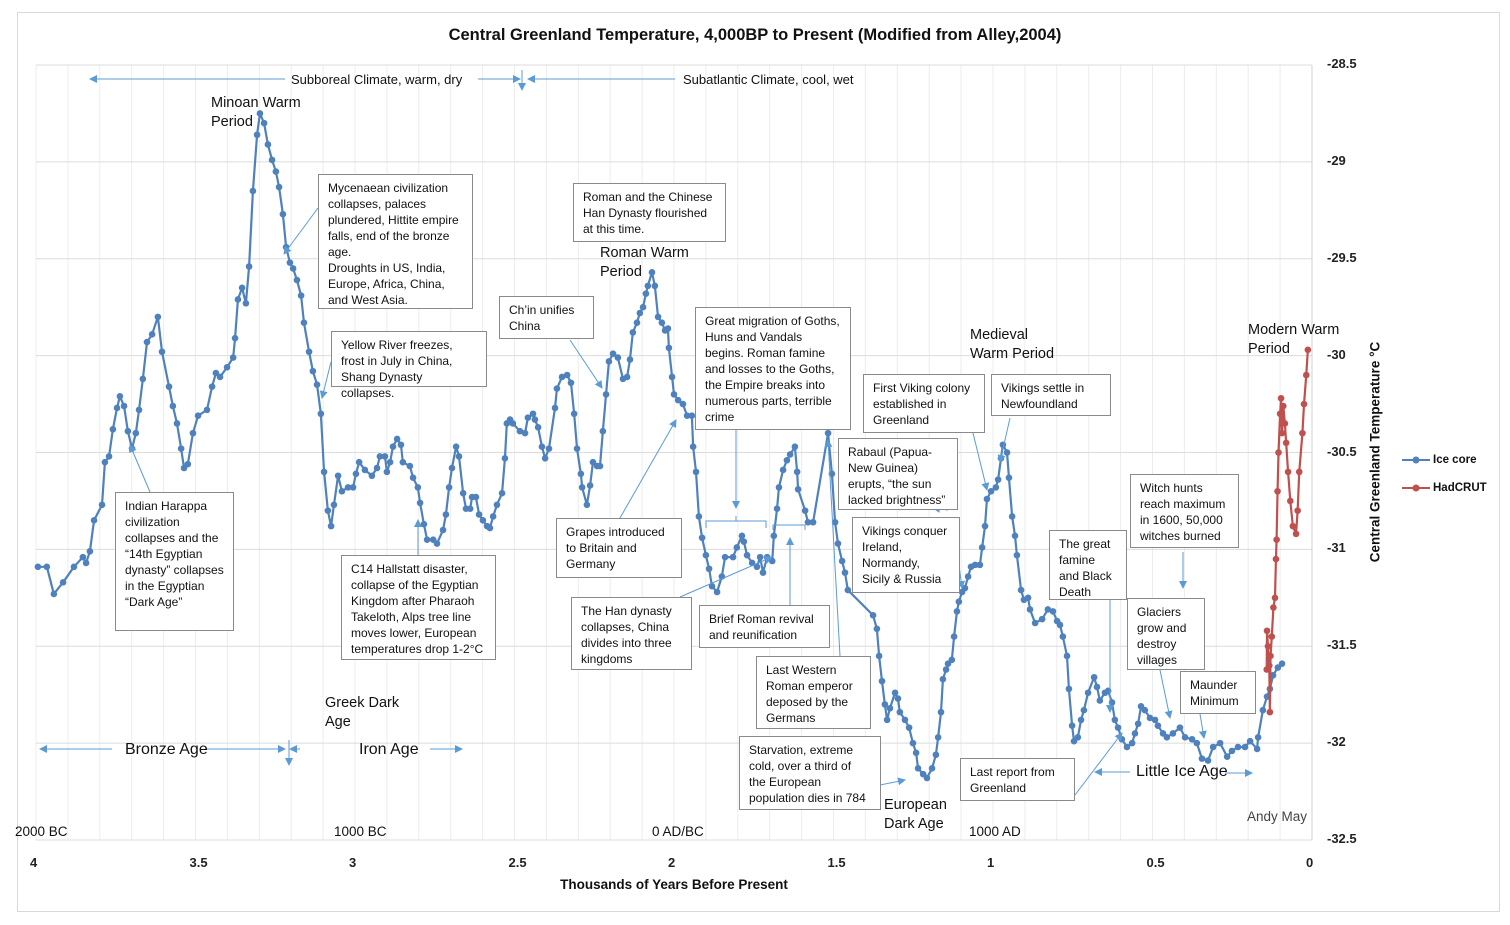 This screenshot has width=1510, height=925. What do you see at coordinates (1342, 645) in the screenshot?
I see `y-tick-label: -31.5` at bounding box center [1342, 645].